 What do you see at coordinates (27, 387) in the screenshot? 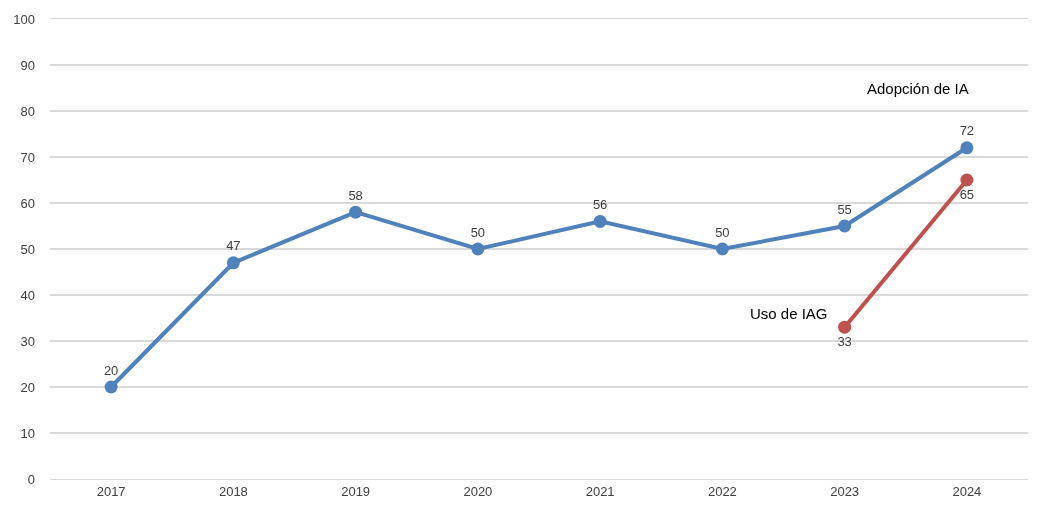
I see `y-tick-label: 20` at bounding box center [27, 387].